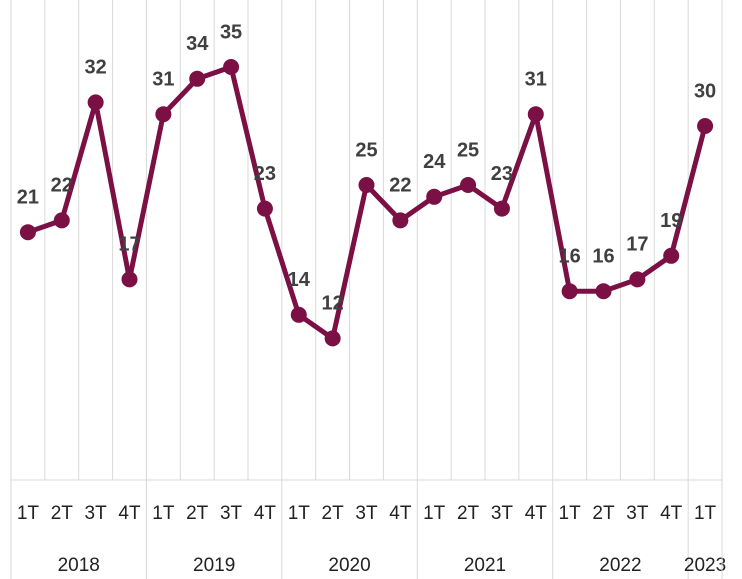 The image size is (742, 579). What do you see at coordinates (96, 68) in the screenshot?
I see `data-label: 32` at bounding box center [96, 68].